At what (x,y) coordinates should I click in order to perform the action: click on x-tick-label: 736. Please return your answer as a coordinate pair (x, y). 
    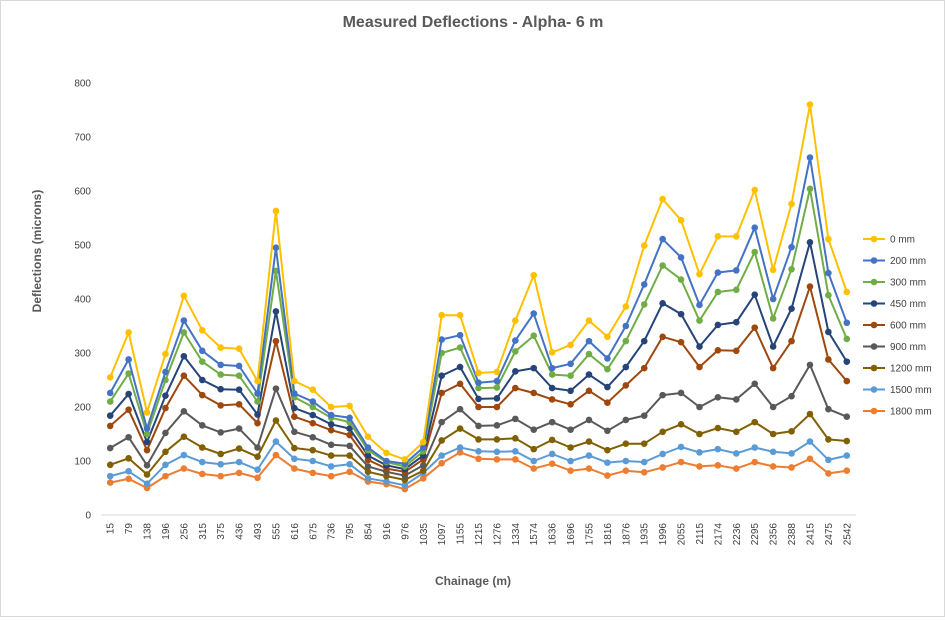
    Looking at the image, I should click on (332, 531).